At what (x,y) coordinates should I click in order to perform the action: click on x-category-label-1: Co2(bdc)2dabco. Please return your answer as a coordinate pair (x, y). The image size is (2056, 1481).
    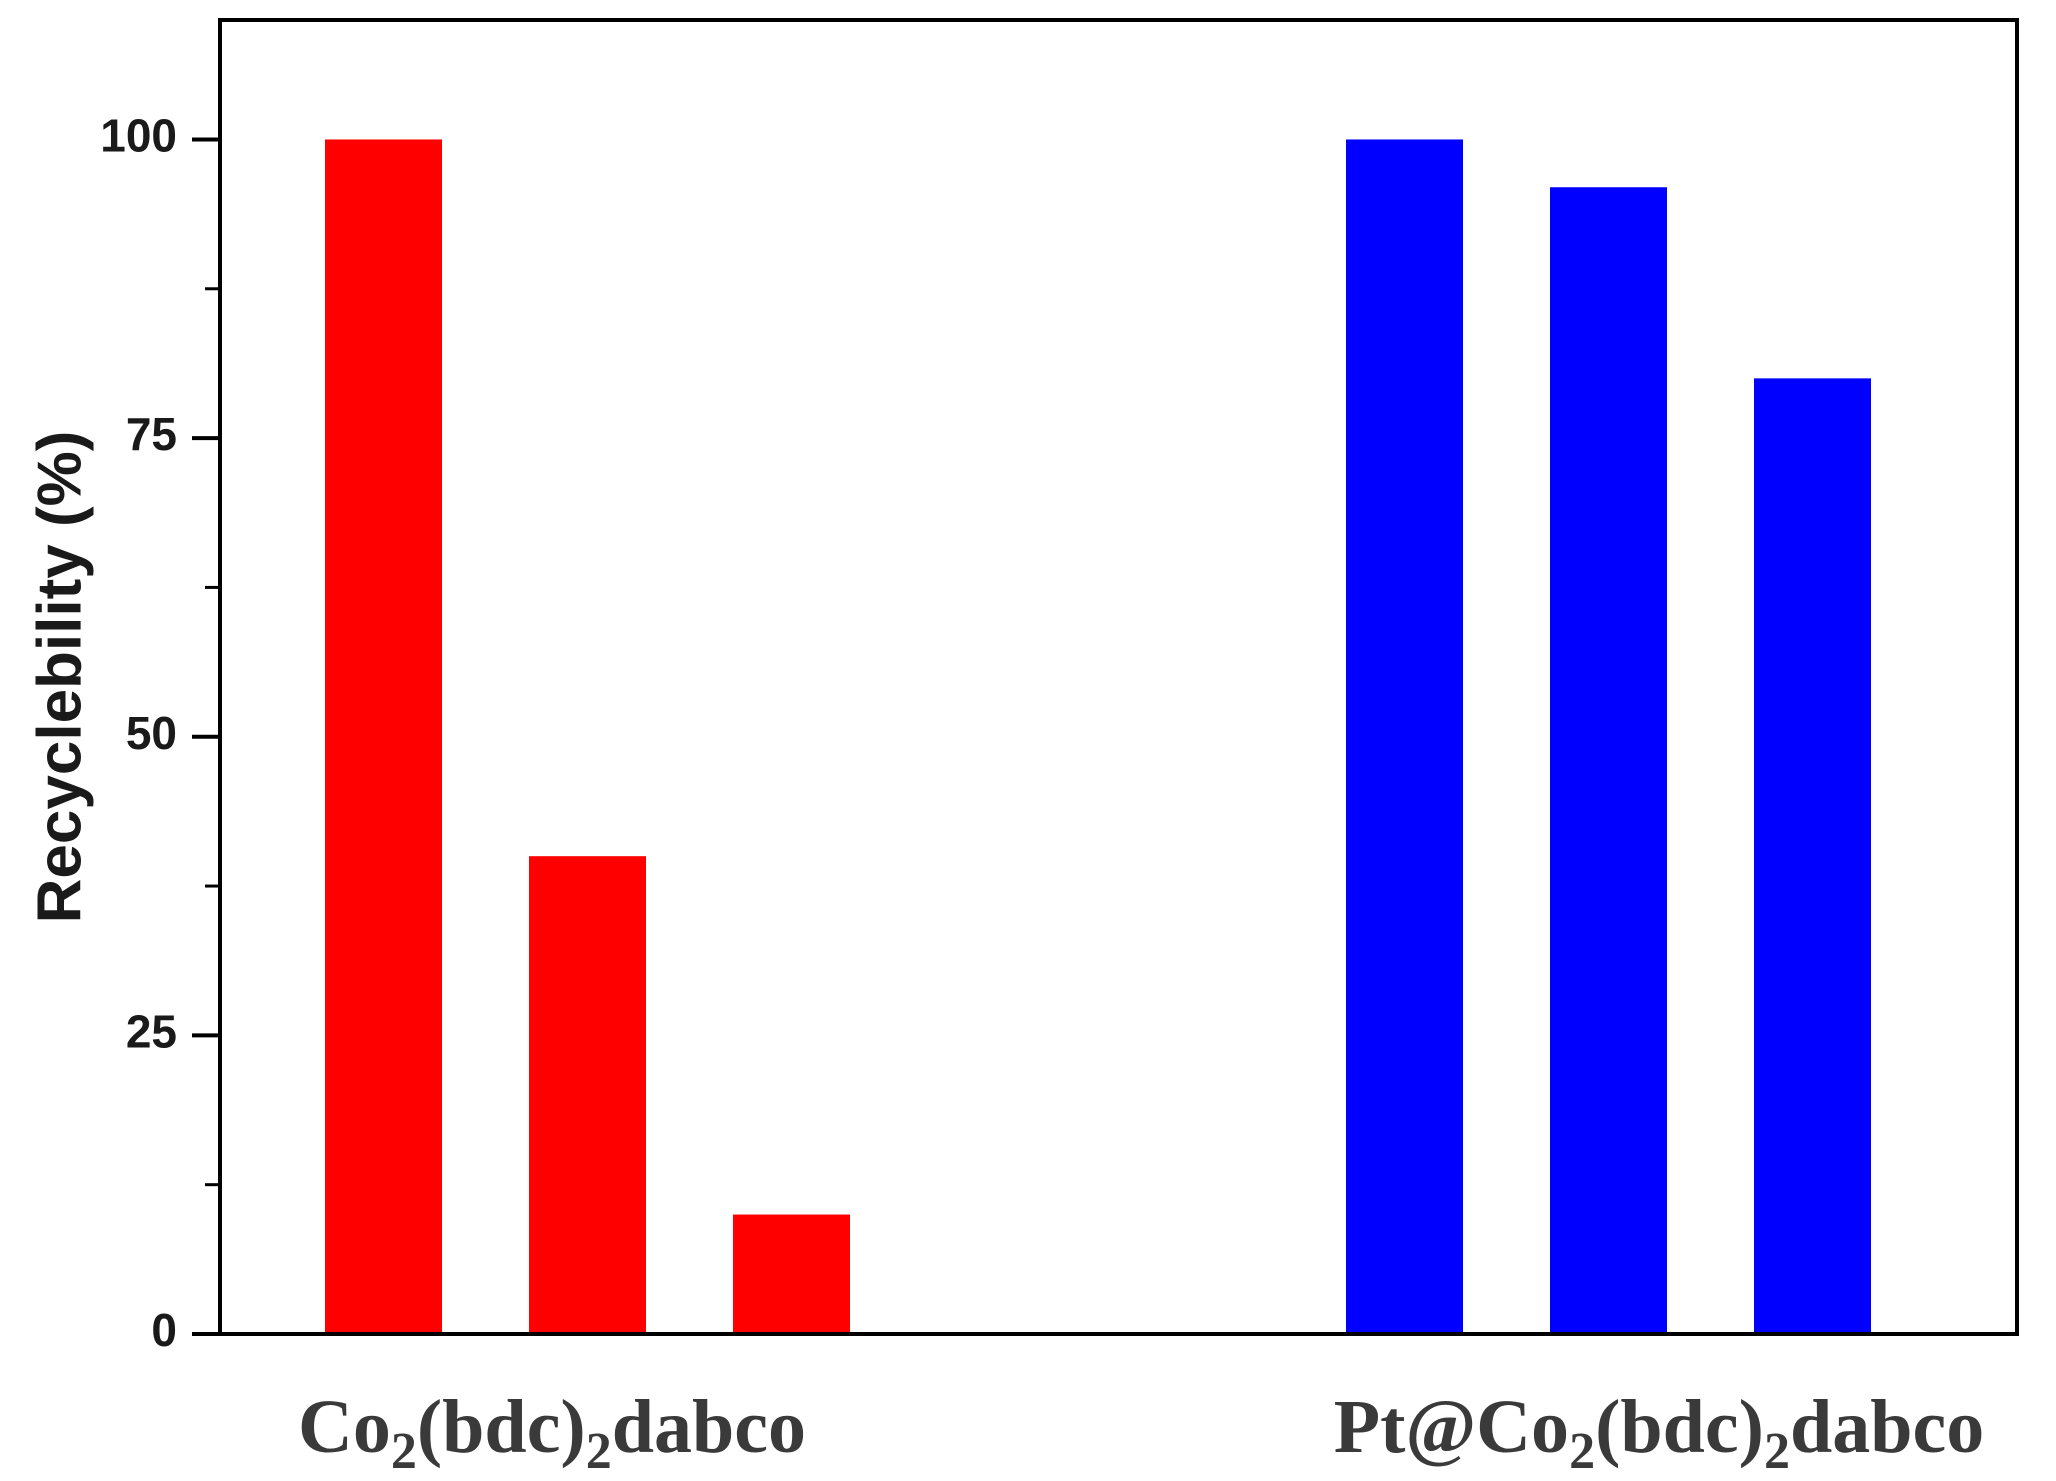
    Looking at the image, I should click on (552, 1432).